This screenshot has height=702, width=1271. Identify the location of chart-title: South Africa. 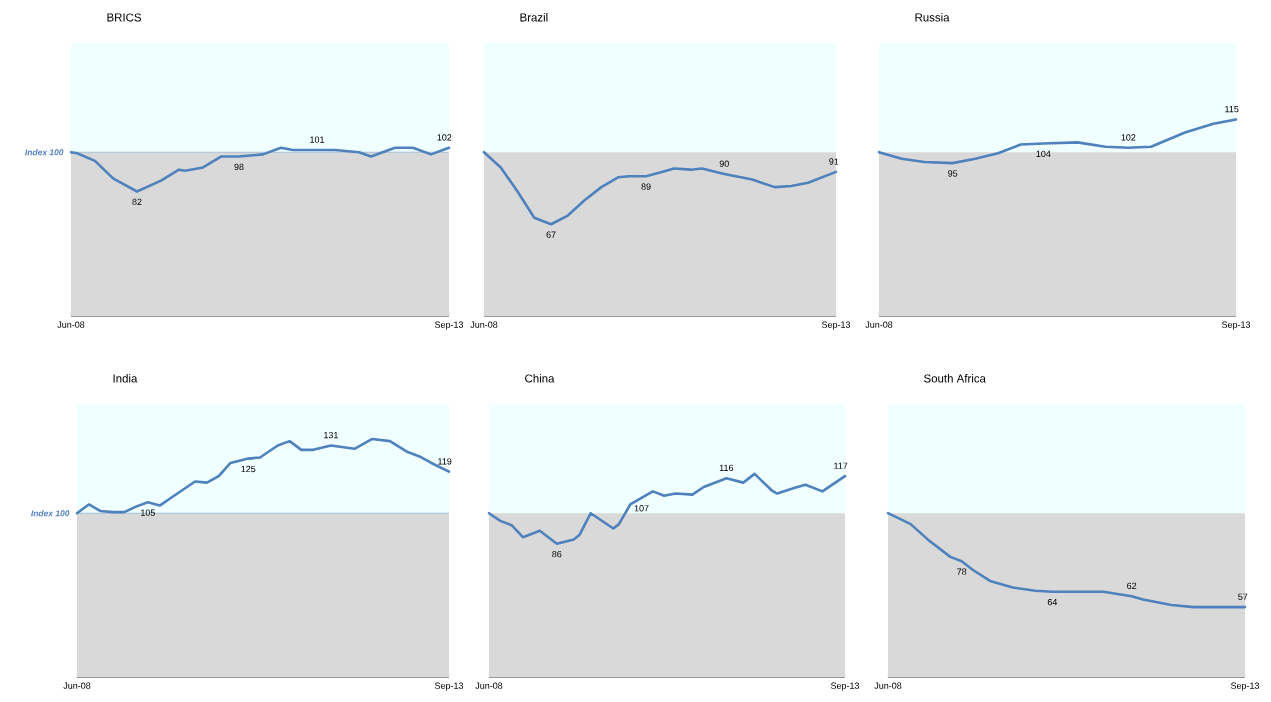
(955, 378).